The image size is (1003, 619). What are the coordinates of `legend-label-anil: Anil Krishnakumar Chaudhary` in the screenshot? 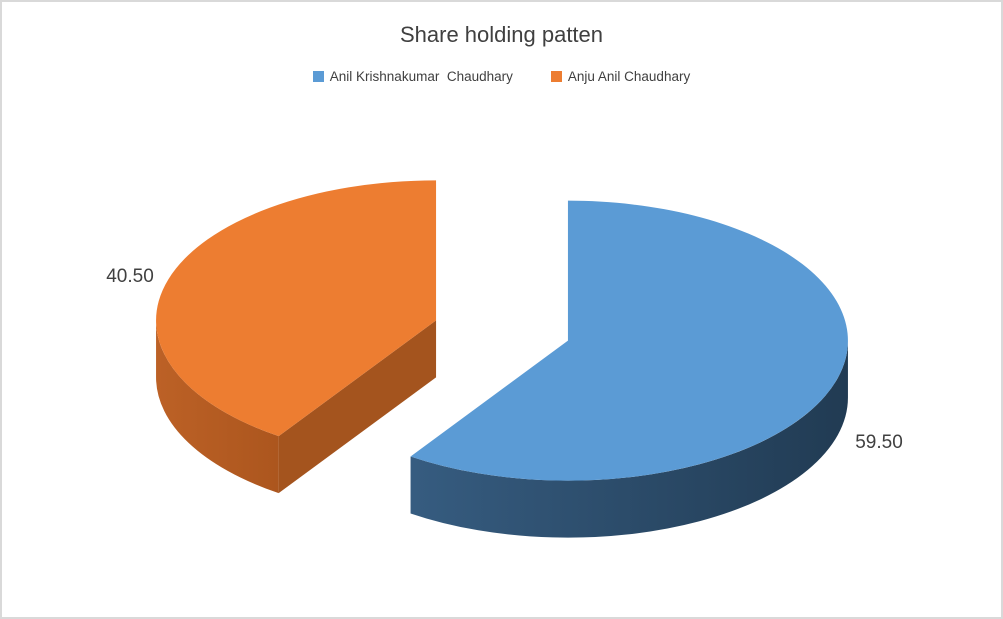 It's located at (421, 76).